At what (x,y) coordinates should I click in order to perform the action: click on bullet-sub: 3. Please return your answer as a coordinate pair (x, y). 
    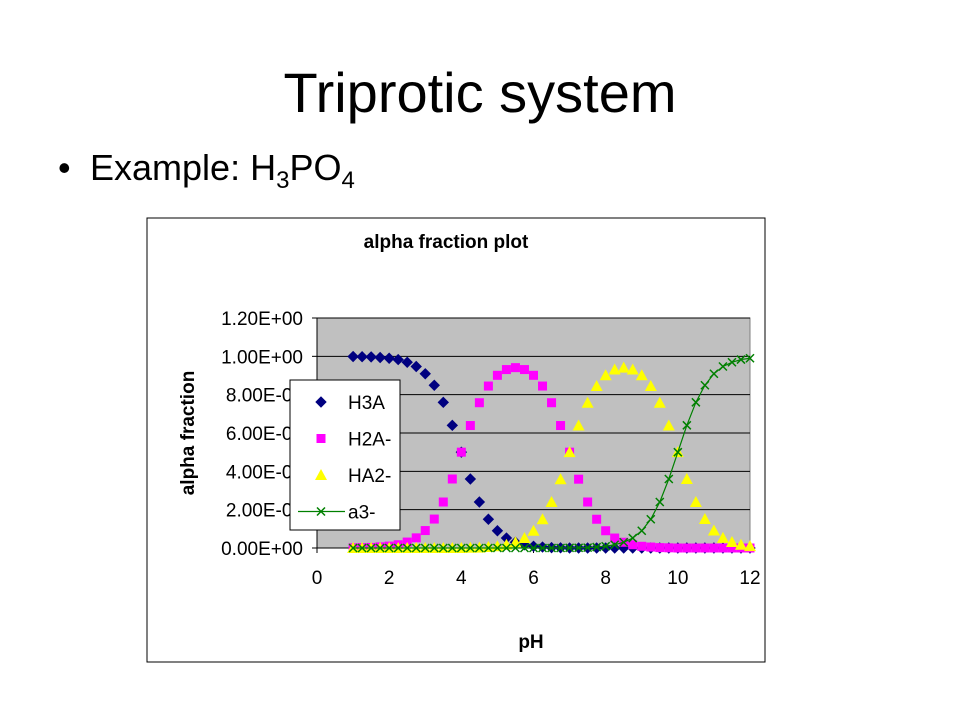
    Looking at the image, I should click on (282, 180).